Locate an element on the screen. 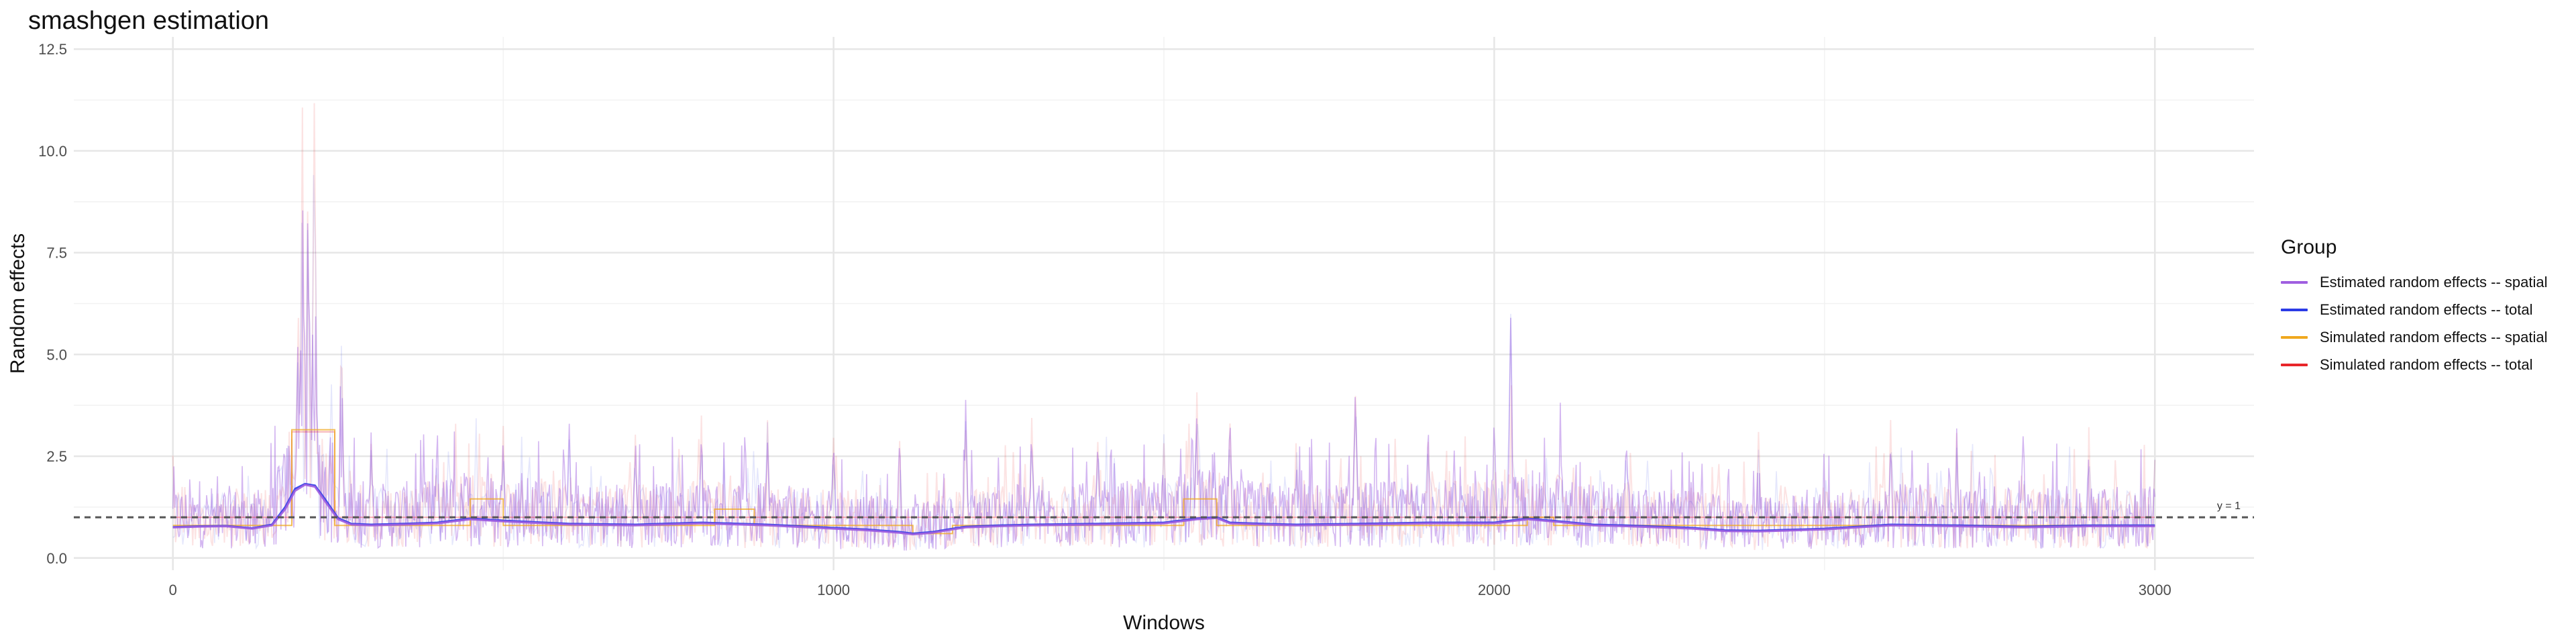 This screenshot has width=2576, height=644. legend-label: Simulated random effects -- spatial is located at coordinates (2434, 336).